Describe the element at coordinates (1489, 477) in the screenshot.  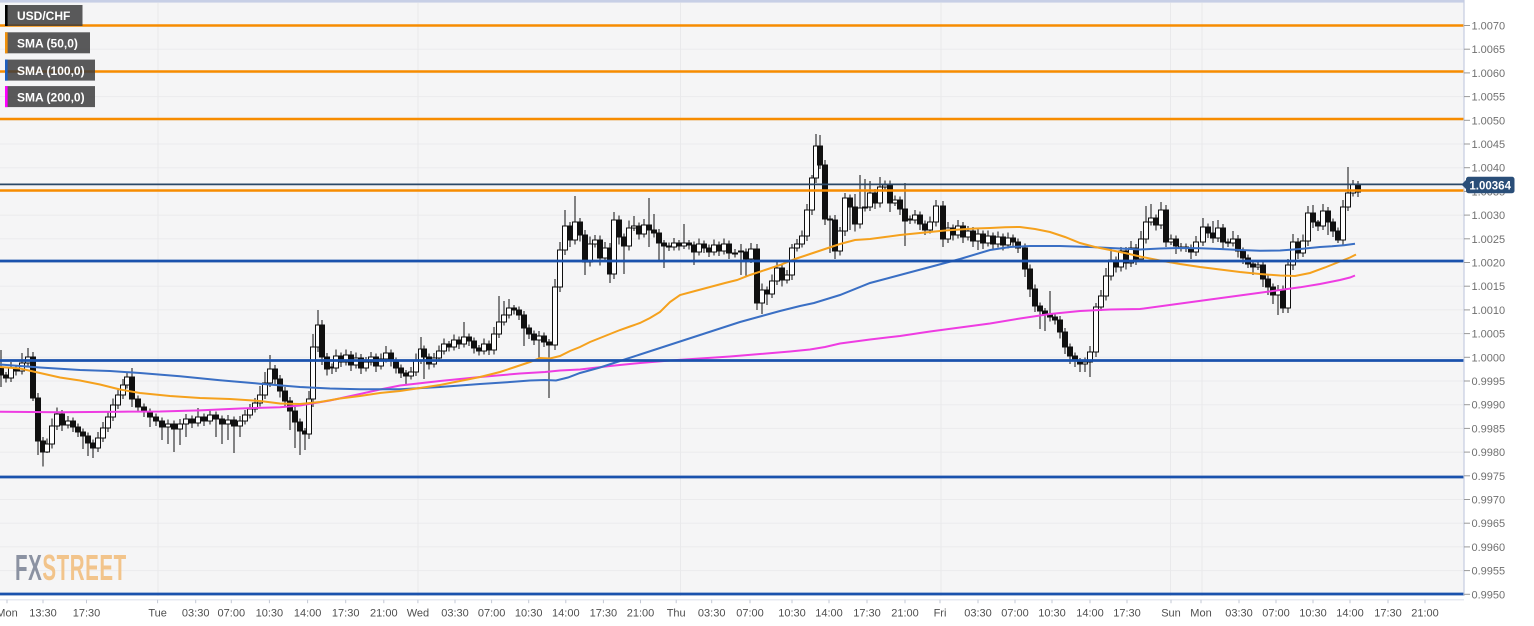
I see `svg-text: 0.9975` at that location.